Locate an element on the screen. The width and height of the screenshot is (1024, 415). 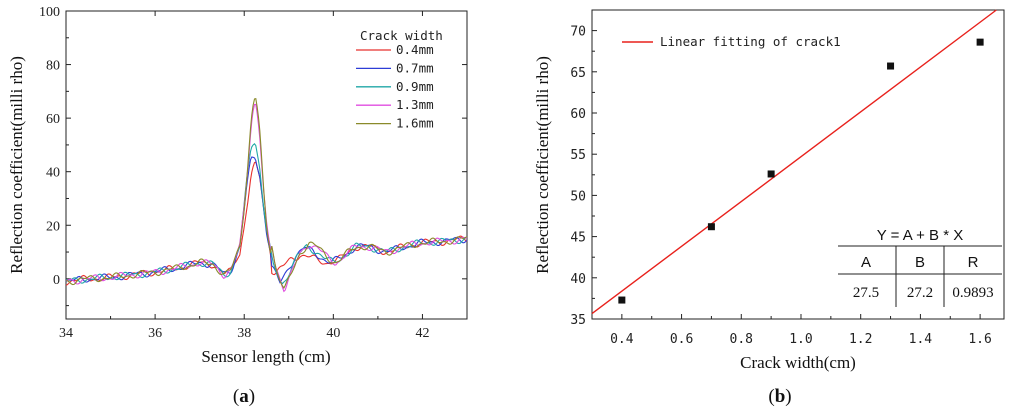
panel-b-x-axis-label: Crack width(cm) is located at coordinates (798, 362).